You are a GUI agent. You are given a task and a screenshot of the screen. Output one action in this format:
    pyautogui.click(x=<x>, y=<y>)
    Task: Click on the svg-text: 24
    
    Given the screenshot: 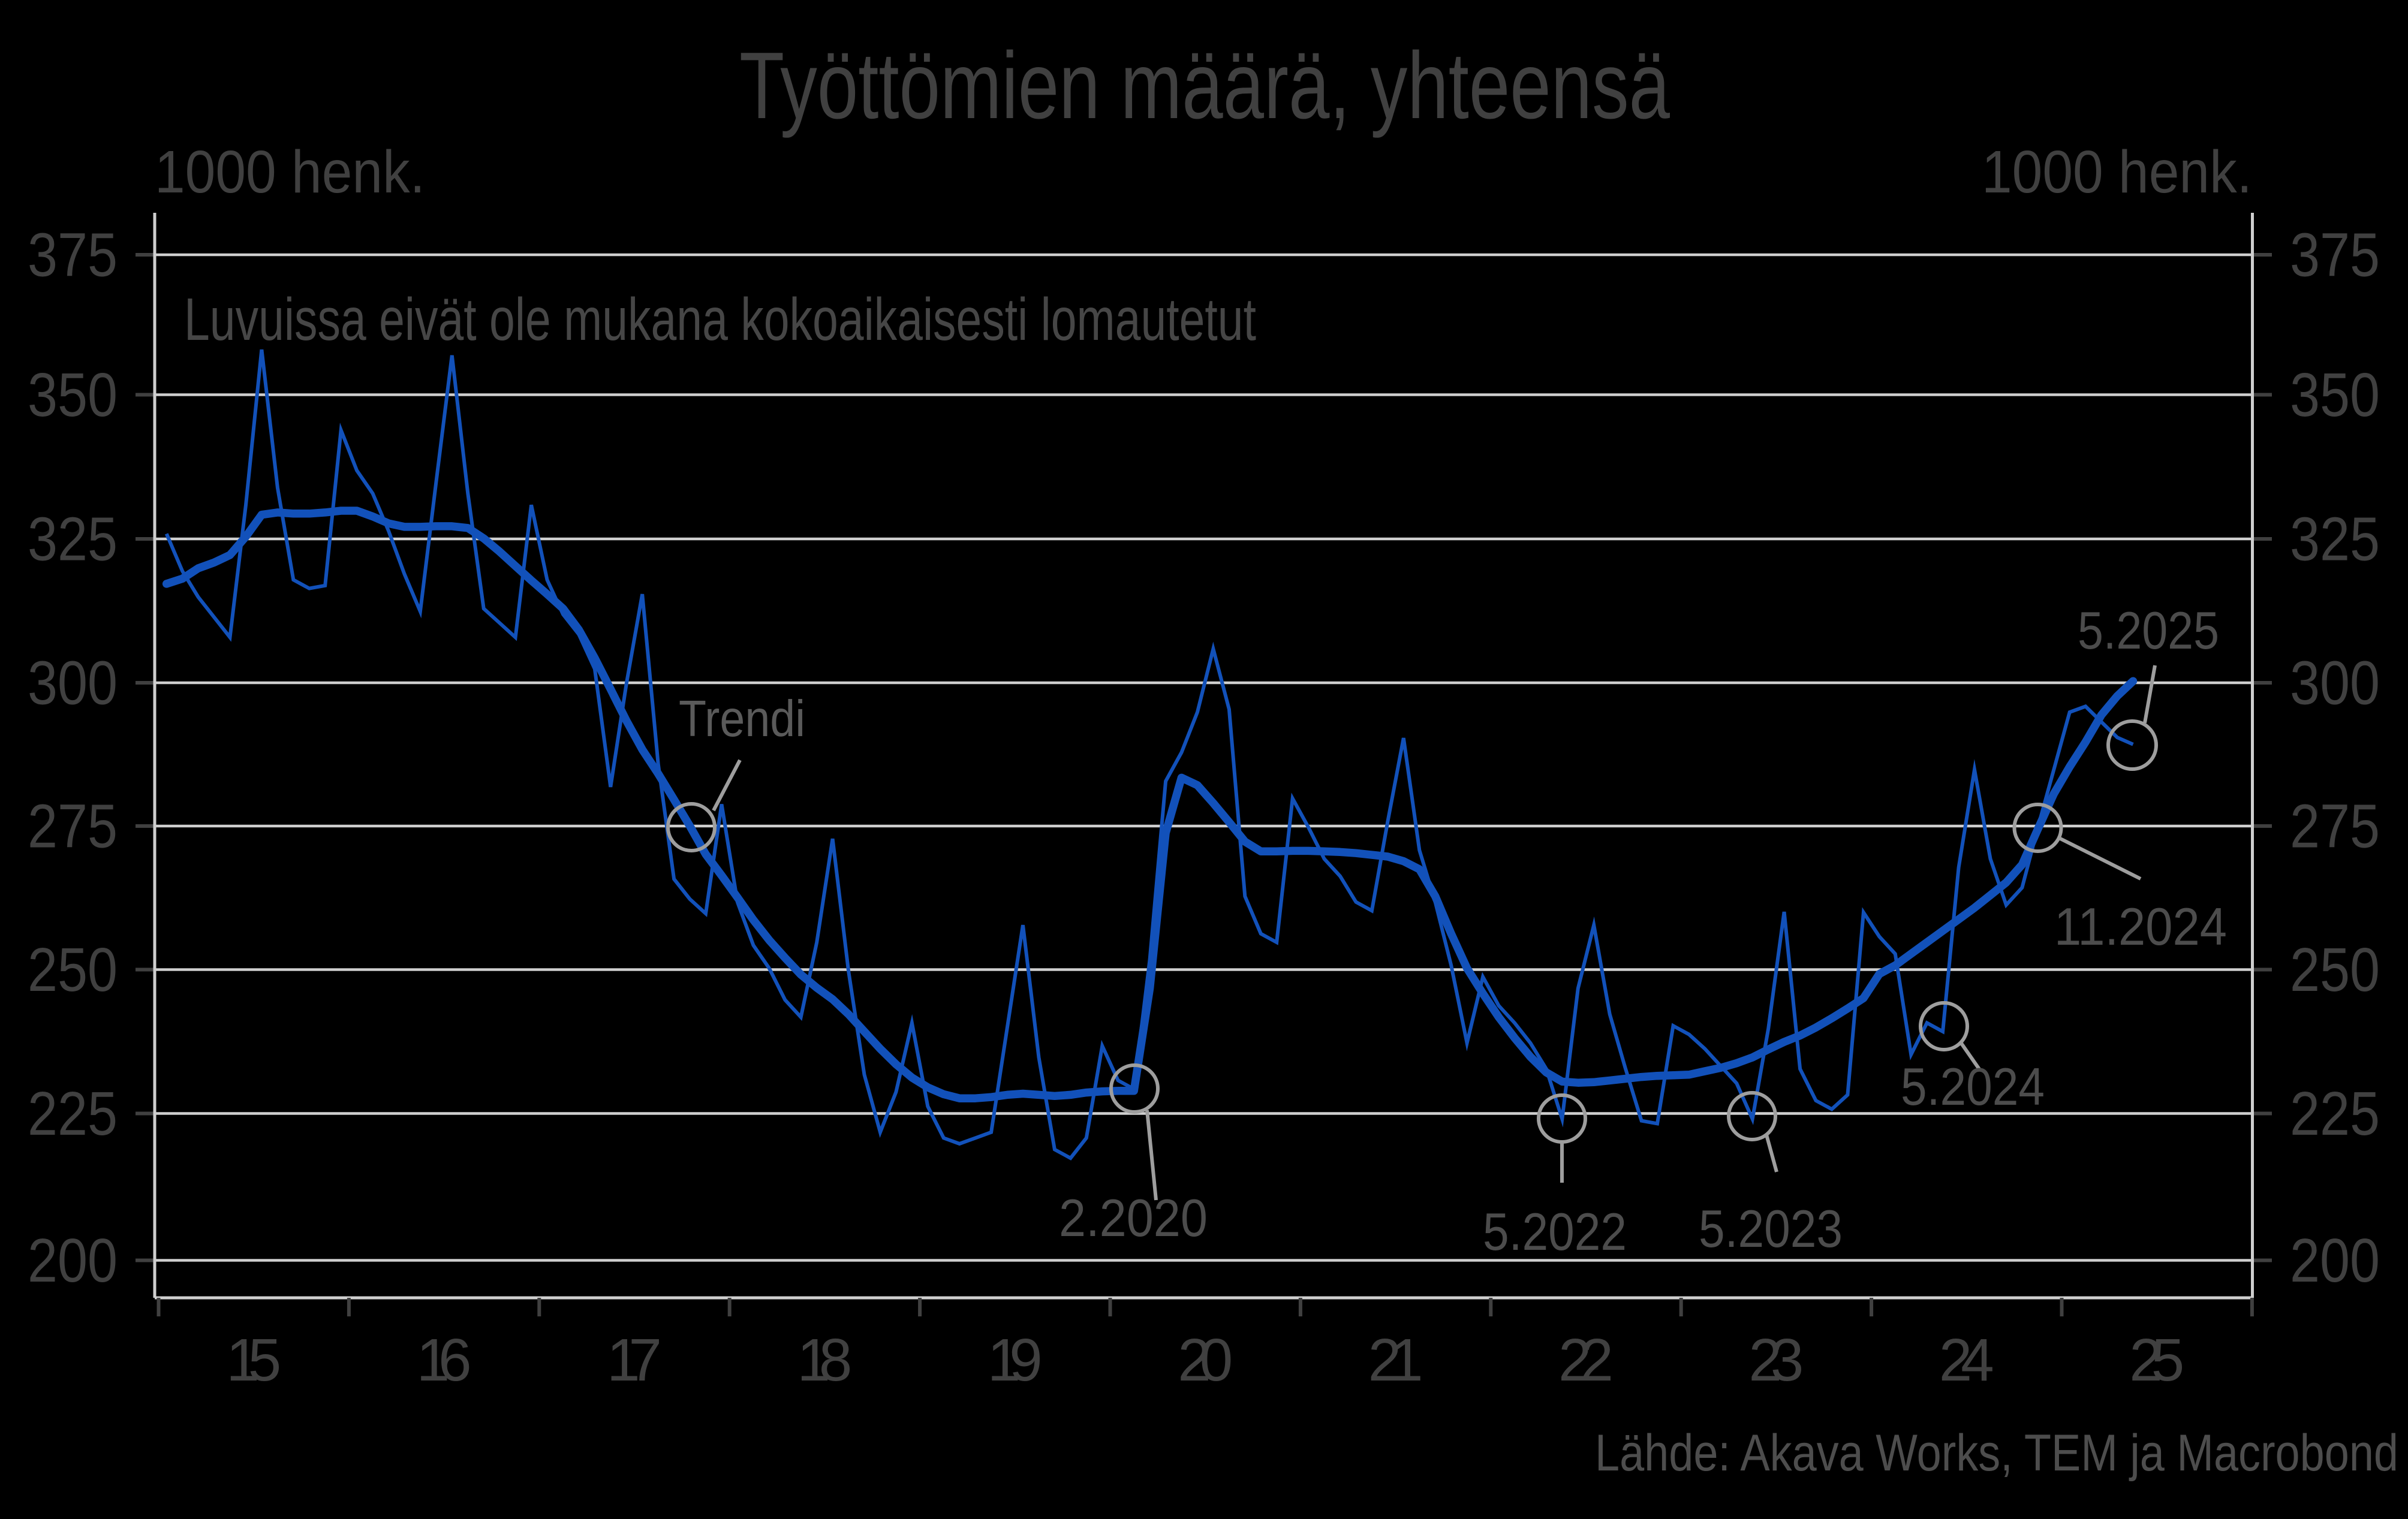 What is the action you would take?
    pyautogui.click(x=1967, y=1360)
    